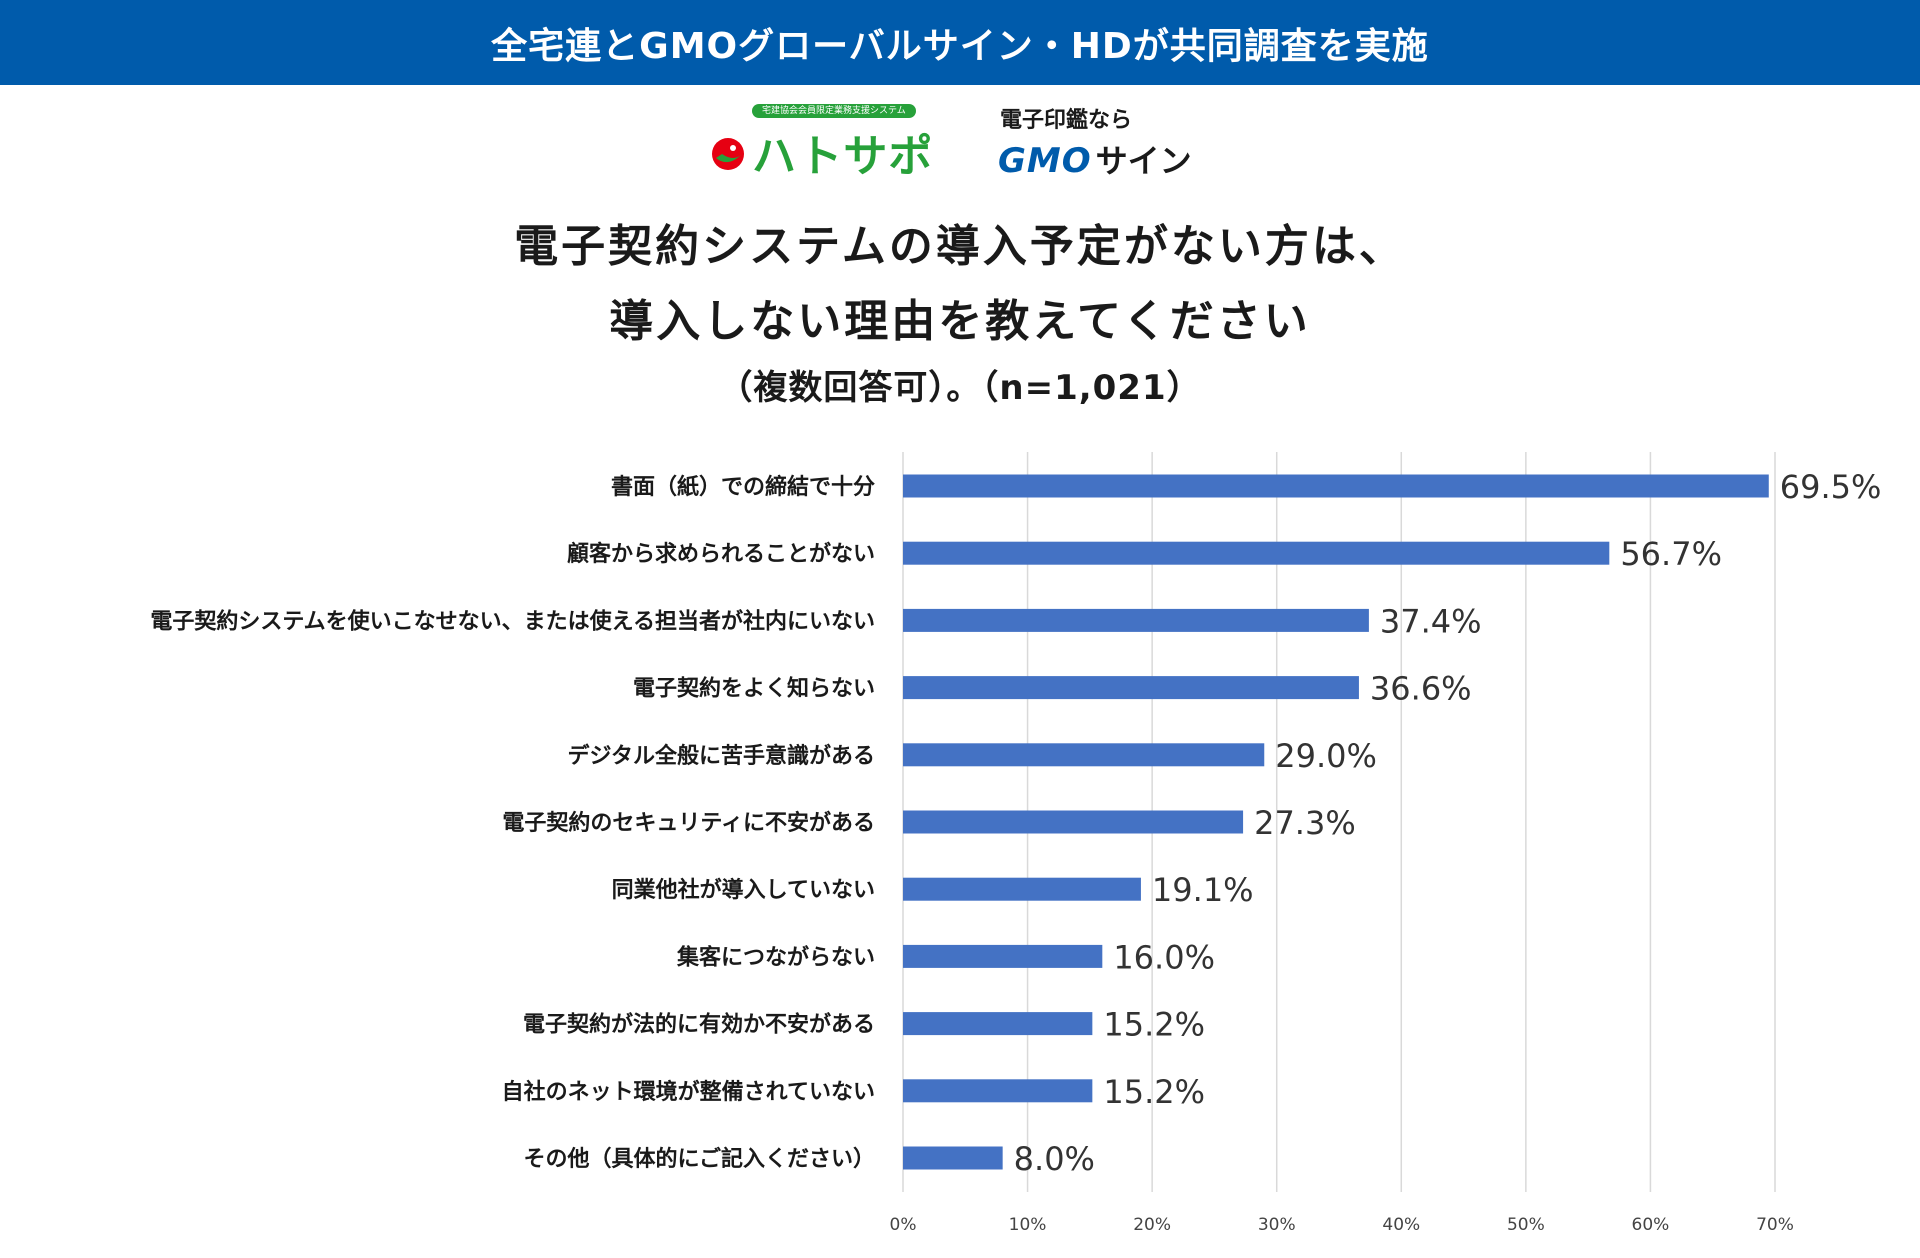  Describe the element at coordinates (1277, 1225) in the screenshot. I see `x-tick-label: 30%` at that location.